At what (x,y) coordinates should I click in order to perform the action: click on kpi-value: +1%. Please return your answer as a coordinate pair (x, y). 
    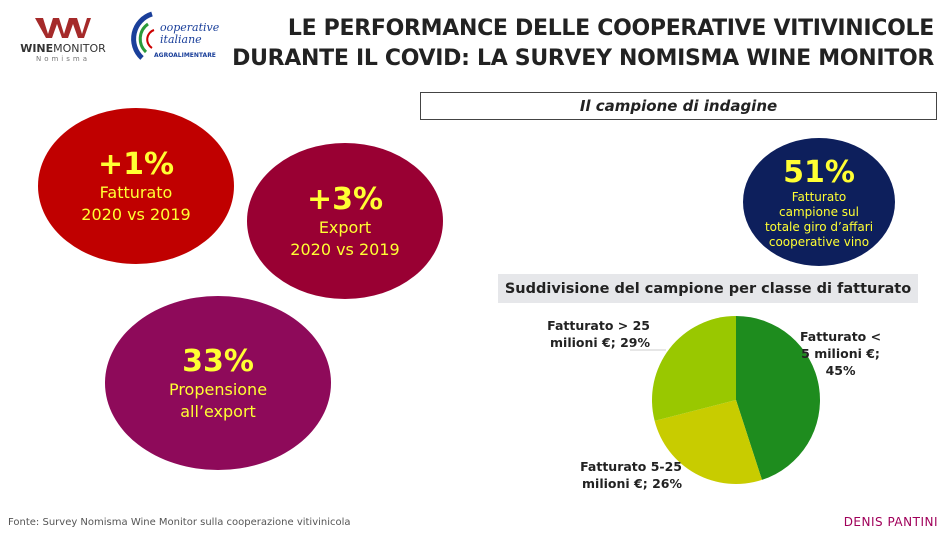
    Looking at the image, I should click on (136, 164).